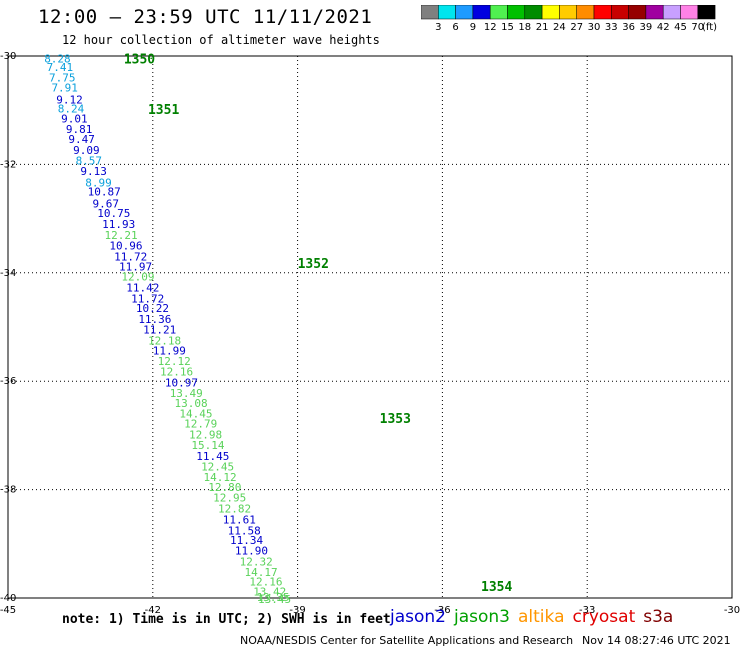 This screenshot has width=740, height=650. Describe the element at coordinates (524, 27) in the screenshot. I see `legend-label: 18` at that location.